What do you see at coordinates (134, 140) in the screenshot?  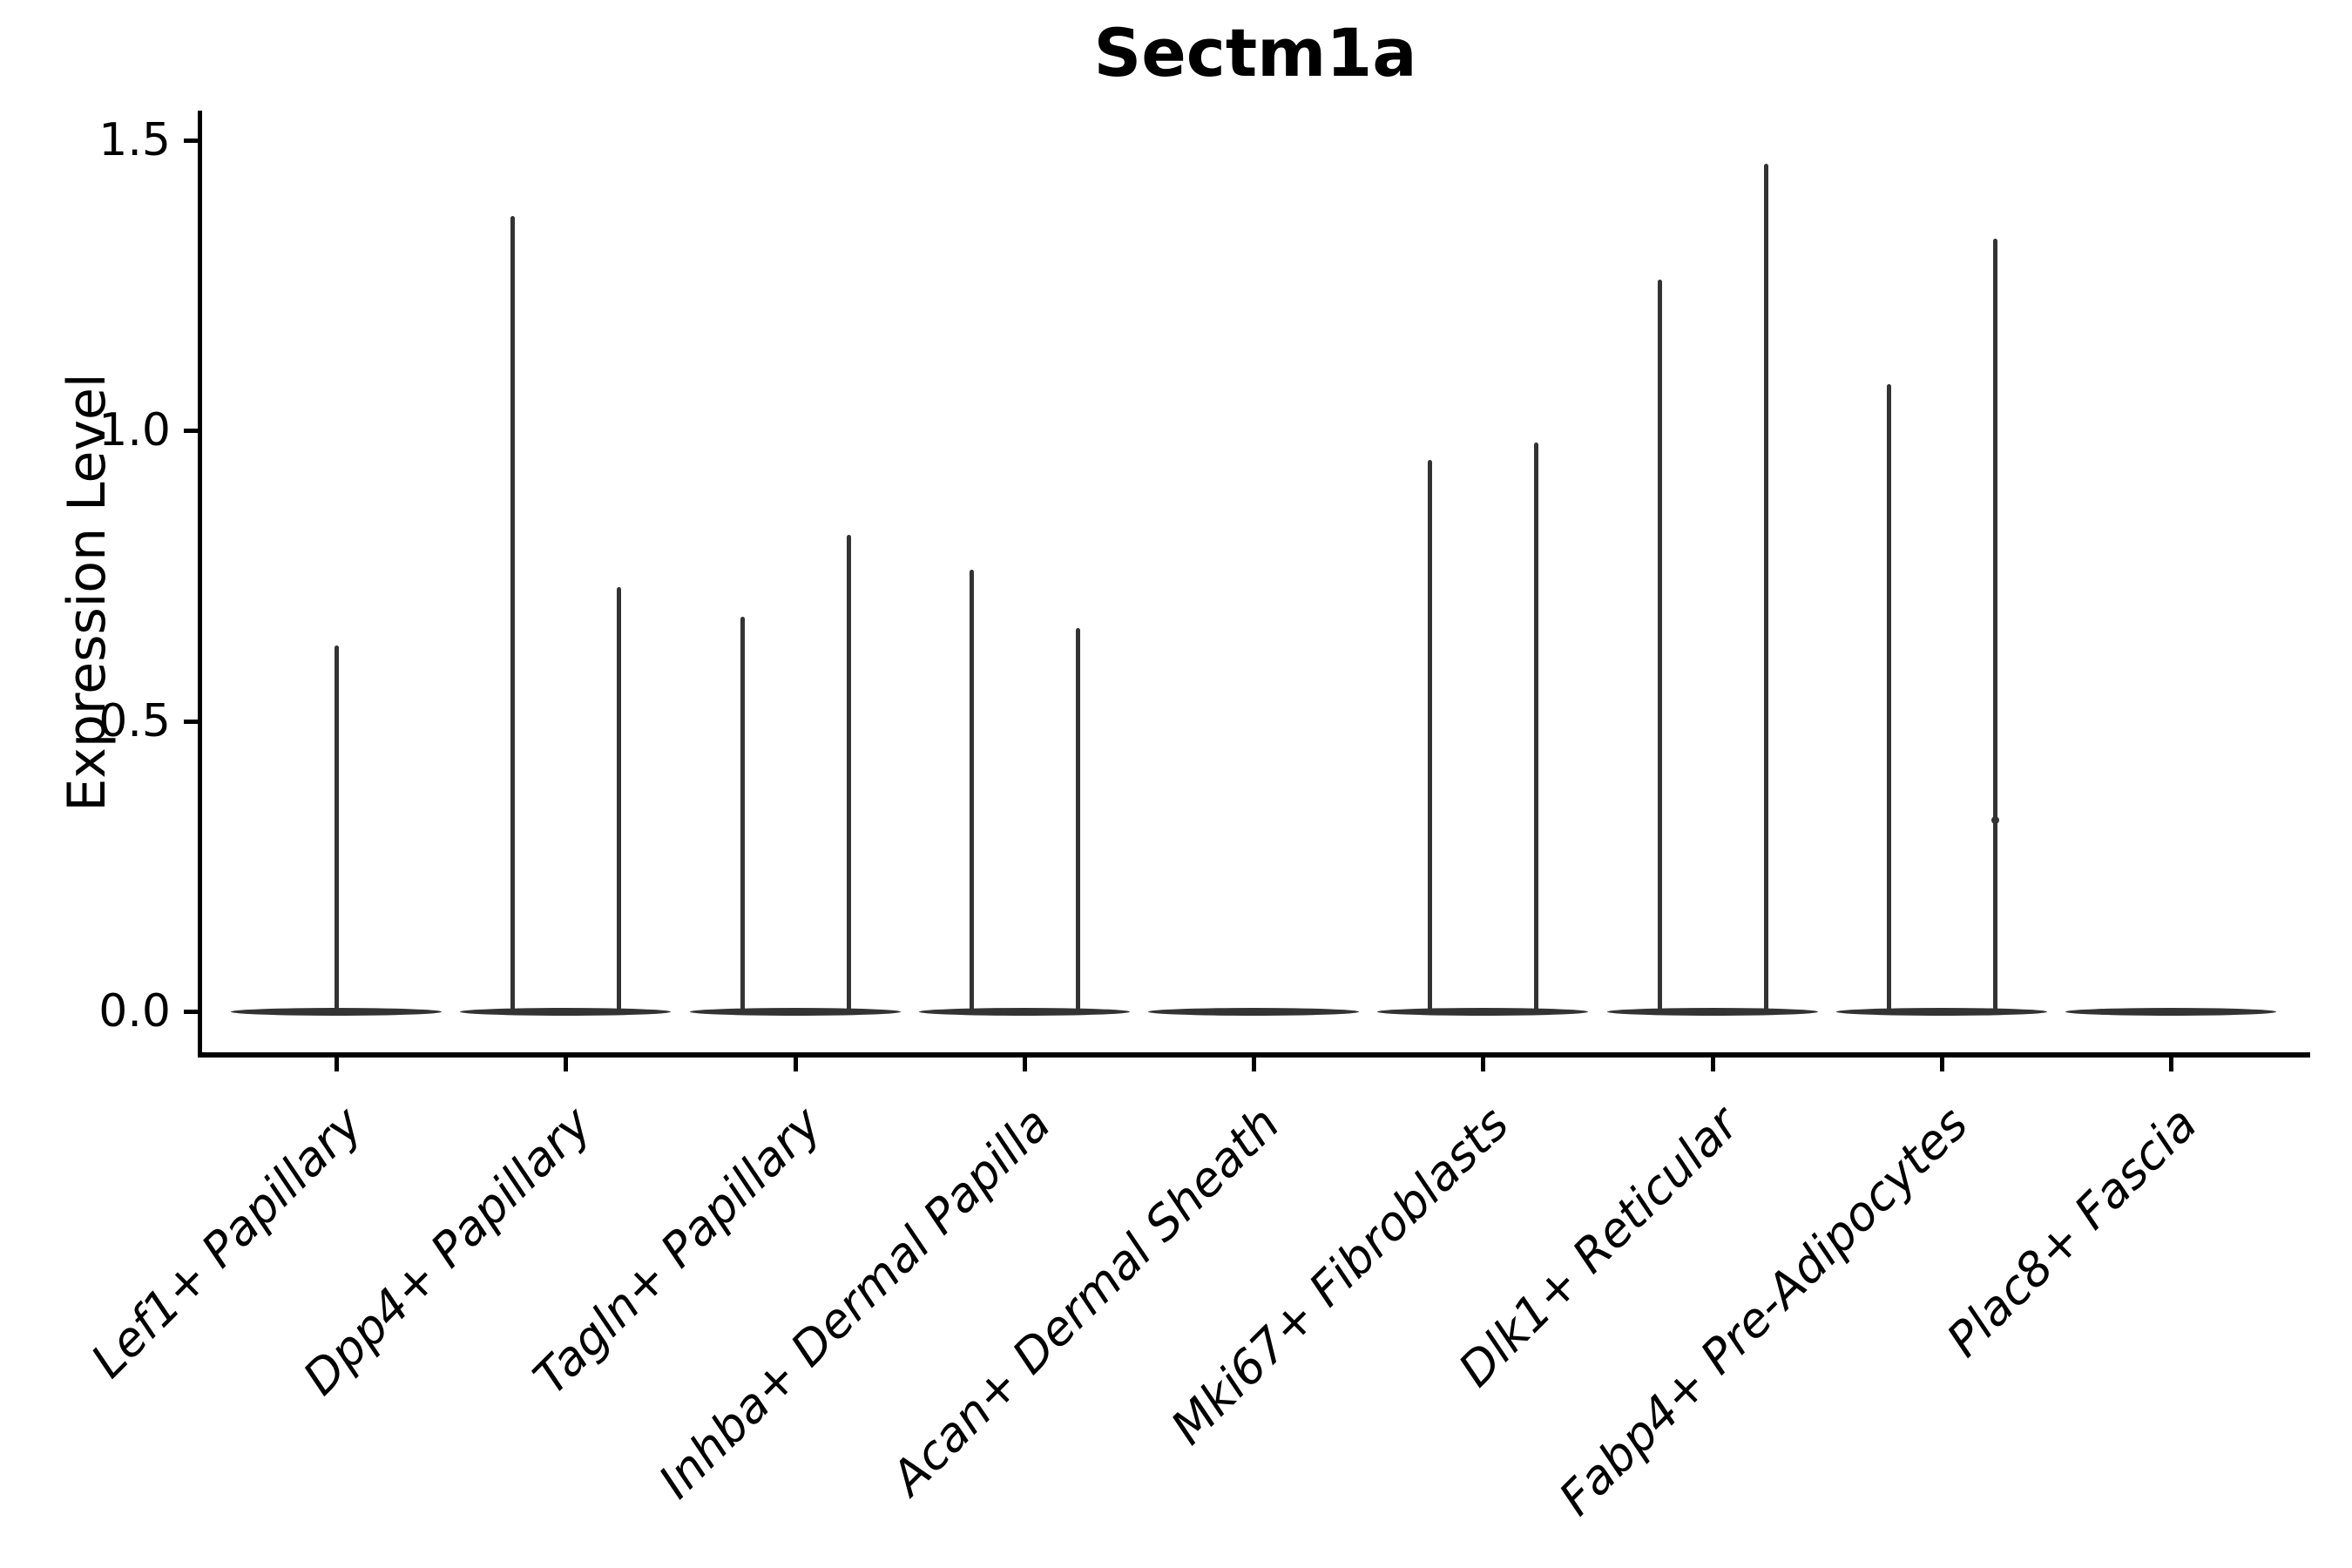 I see `y-tick-label: 1.5` at bounding box center [134, 140].